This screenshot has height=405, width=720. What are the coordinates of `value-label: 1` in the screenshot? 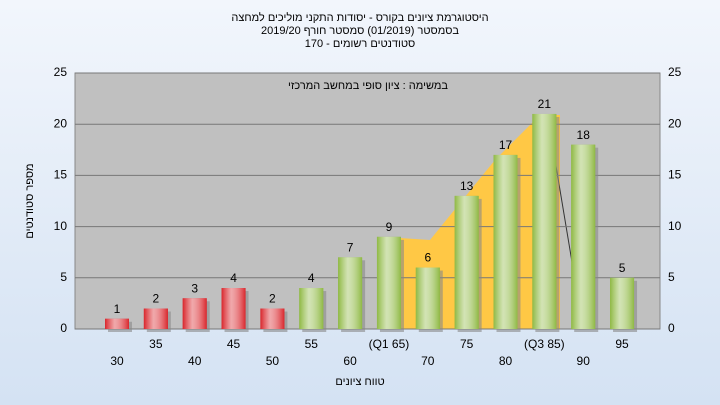 It's located at (117, 309).